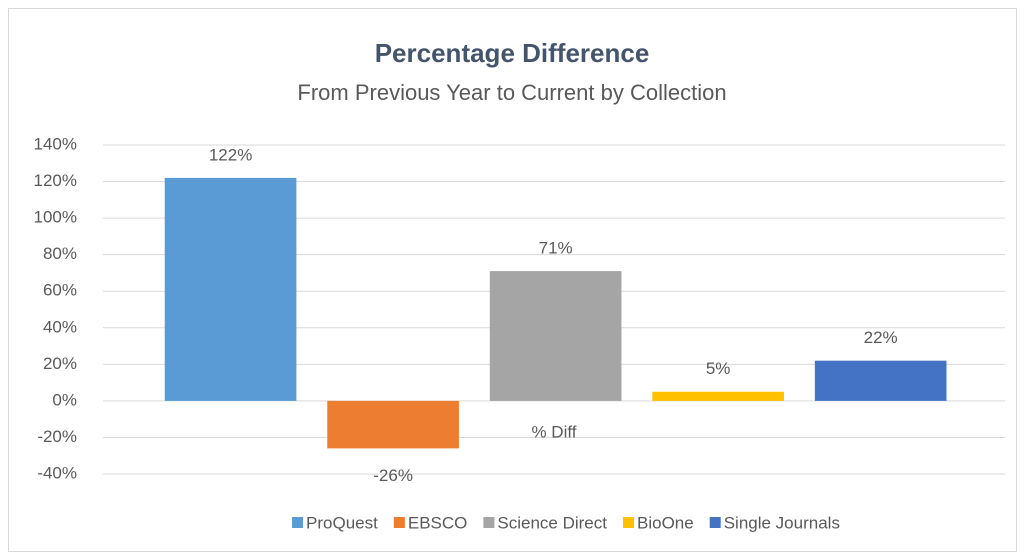  What do you see at coordinates (718, 368) in the screenshot?
I see `value-label: 5%` at bounding box center [718, 368].